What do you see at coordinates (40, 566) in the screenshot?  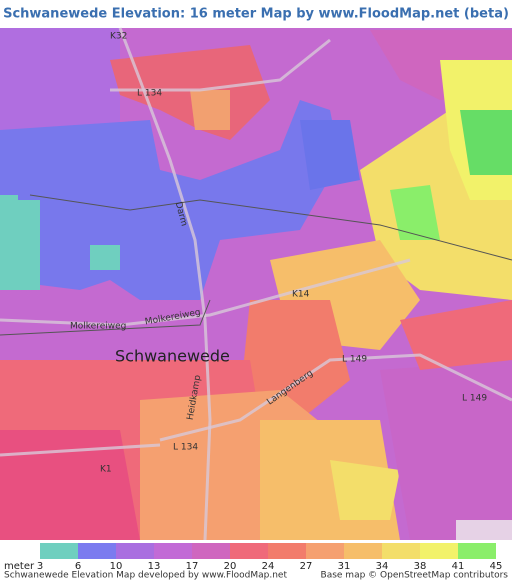 I see `legend-tick: 3` at bounding box center [40, 566].